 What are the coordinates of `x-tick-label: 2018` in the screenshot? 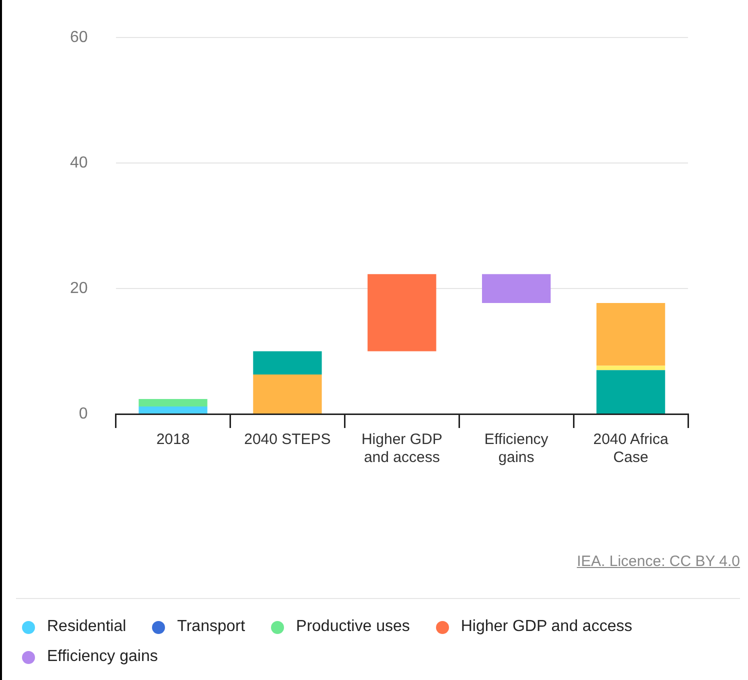 It's located at (173, 439).